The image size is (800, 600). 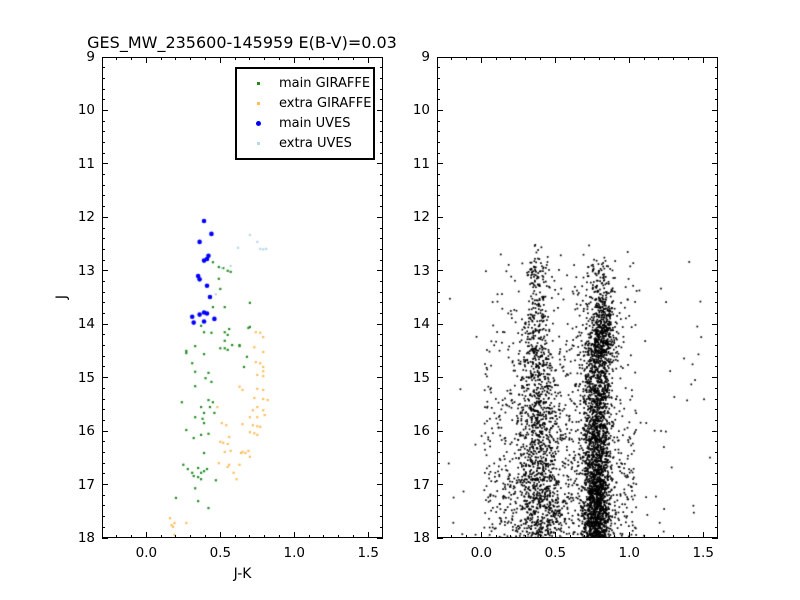 What do you see at coordinates (258, 103) in the screenshot?
I see `legend-marker-cell` at bounding box center [258, 103].